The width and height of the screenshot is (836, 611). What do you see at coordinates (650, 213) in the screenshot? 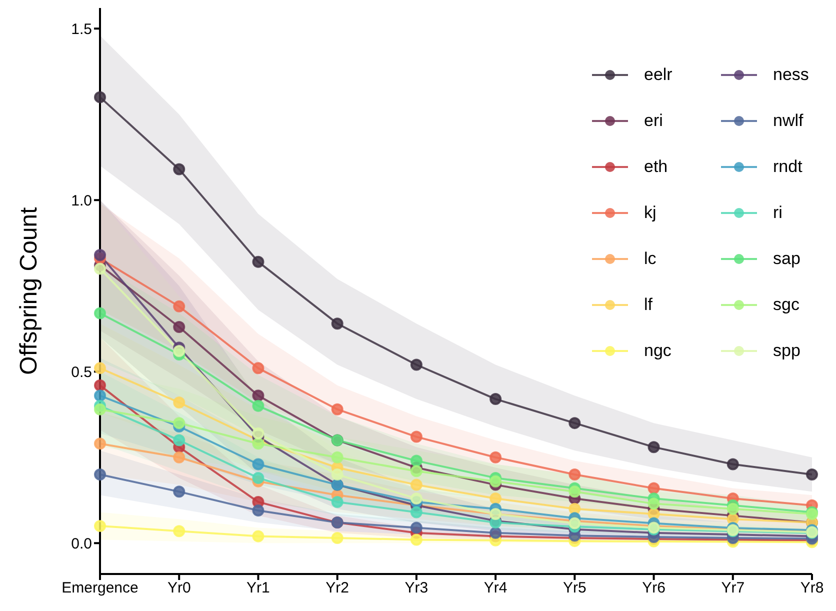
I see `legend-label: kj` at bounding box center [650, 213].